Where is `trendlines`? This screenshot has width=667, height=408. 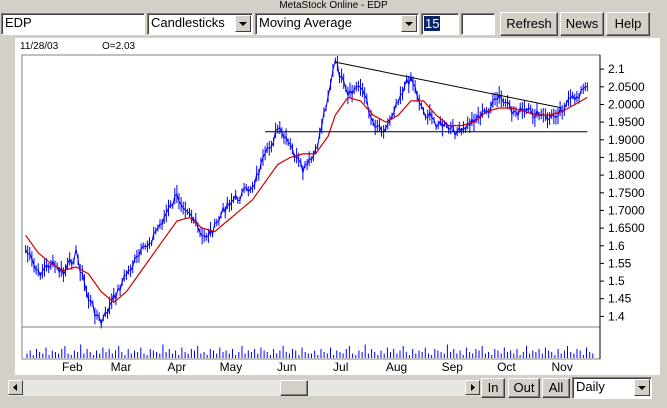
trendlines is located at coordinates (426, 97).